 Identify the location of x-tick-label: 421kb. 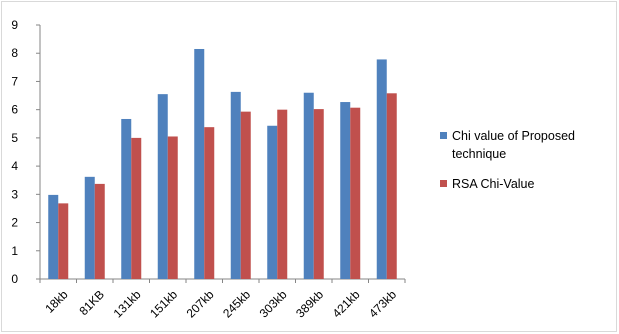
(346, 303).